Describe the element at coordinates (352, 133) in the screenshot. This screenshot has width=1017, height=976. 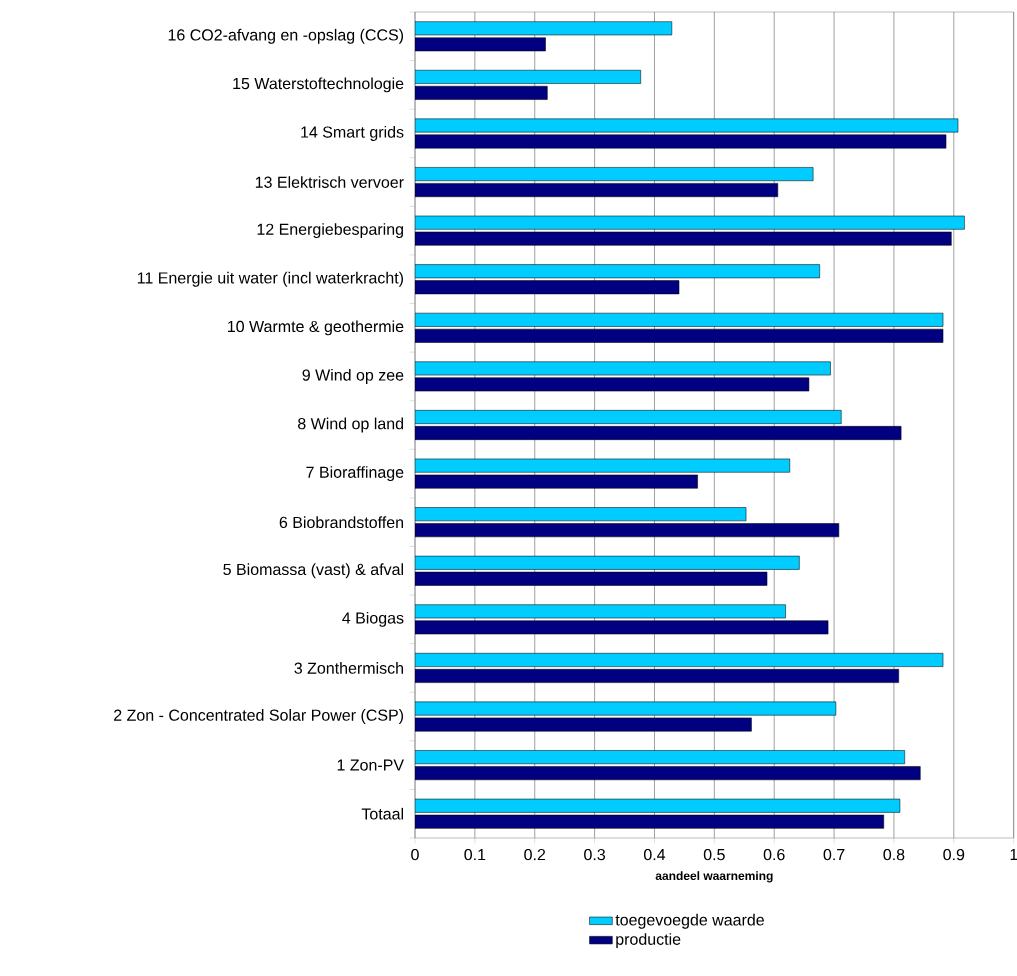
I see `y-tick-label: 14 Smart grids` at that location.